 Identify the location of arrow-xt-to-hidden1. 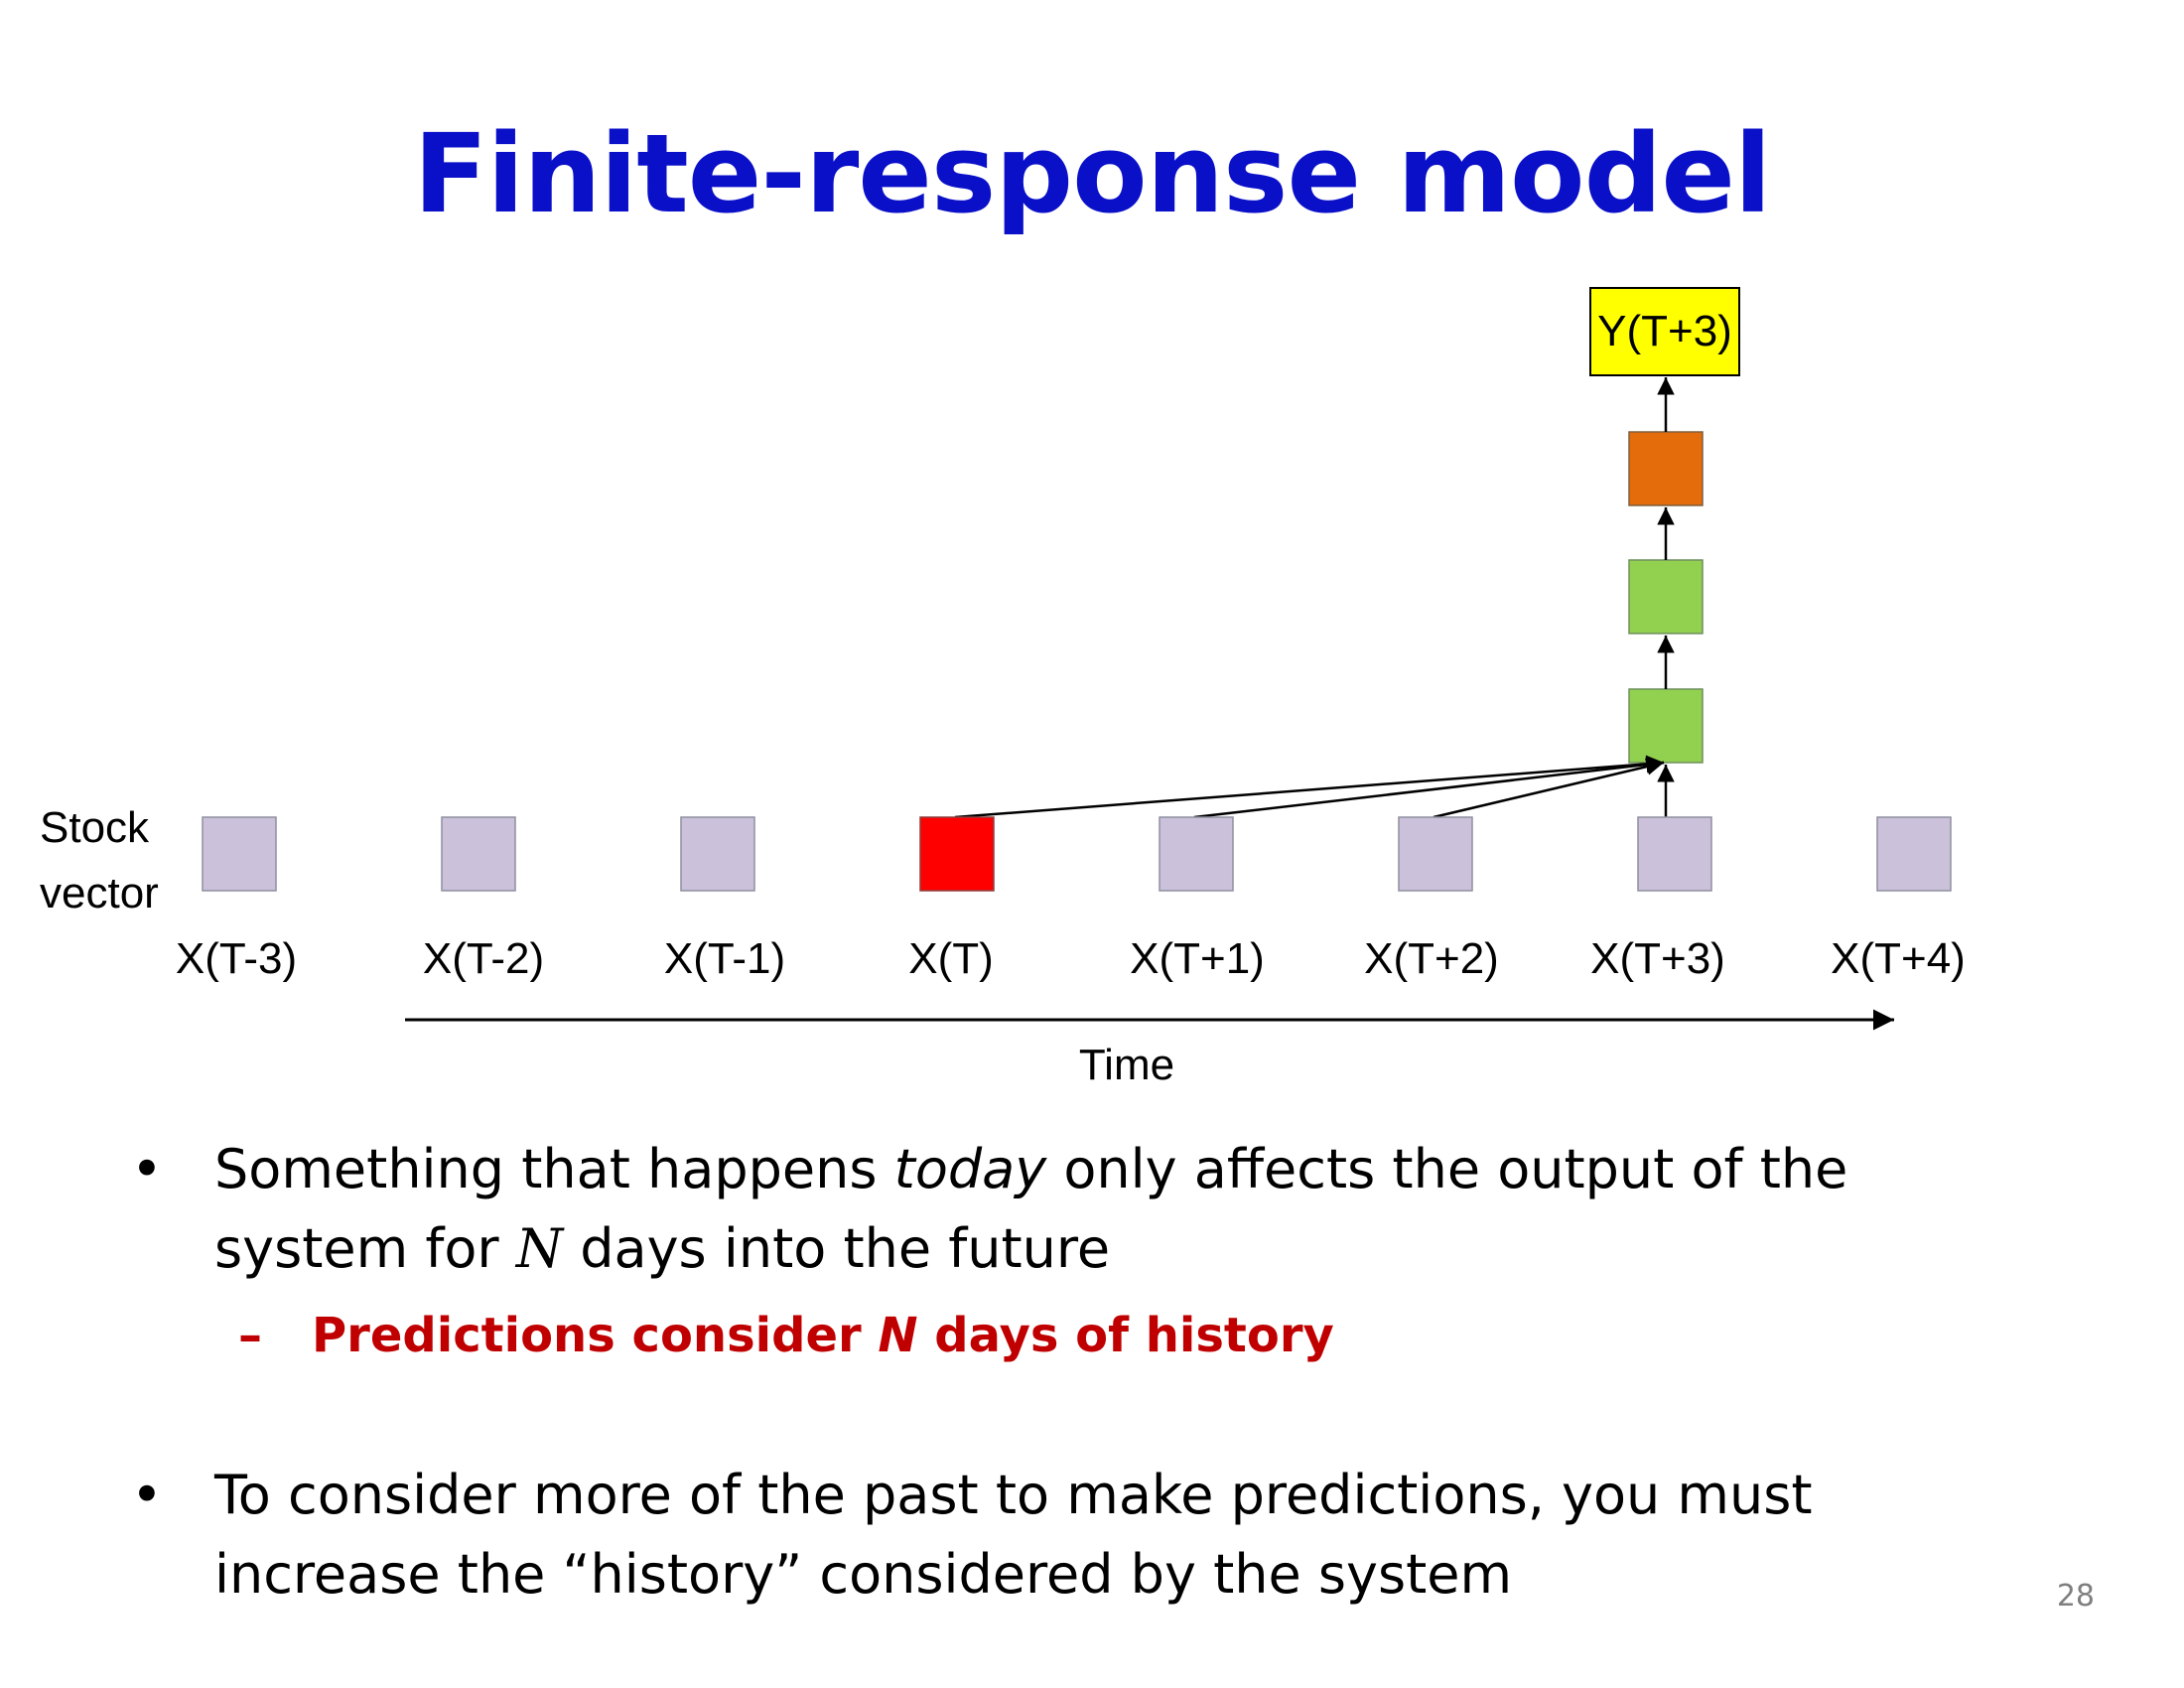
(1309, 787).